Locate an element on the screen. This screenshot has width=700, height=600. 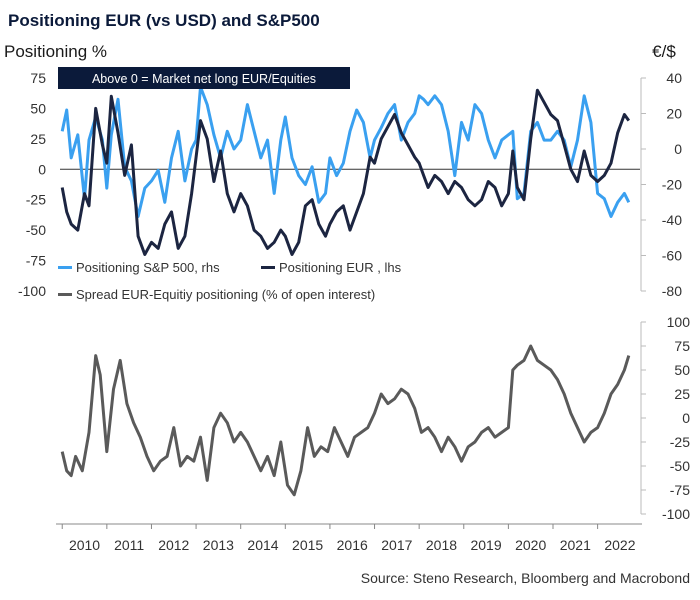
x-tick-label: 2015 is located at coordinates (307, 545).